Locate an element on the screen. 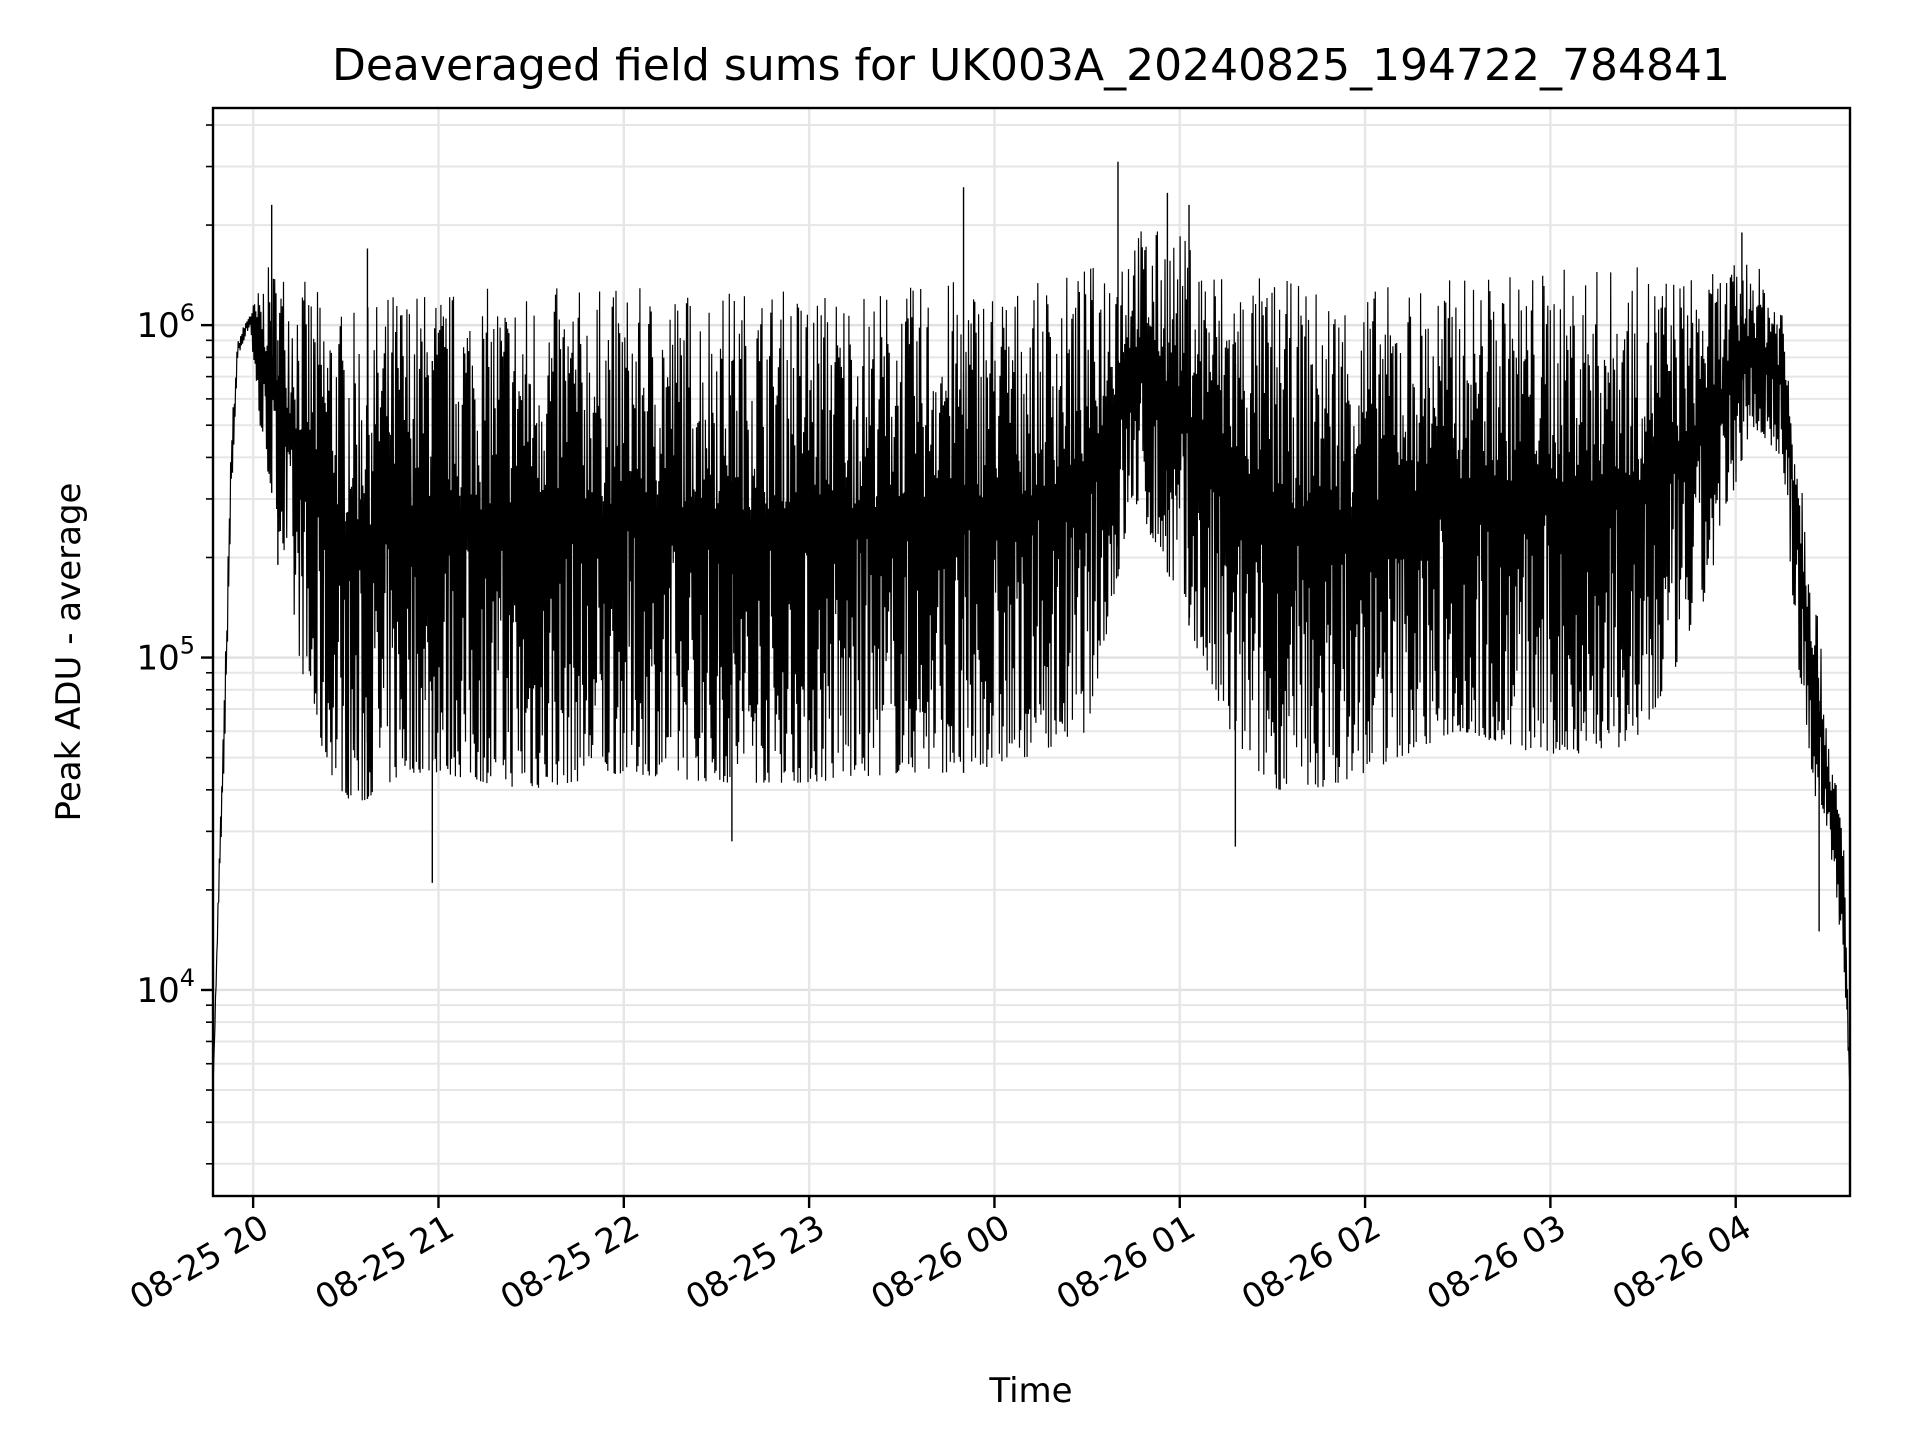 The height and width of the screenshot is (1440, 1920). y-tick-label-exponent: 6 is located at coordinates (187, 313).